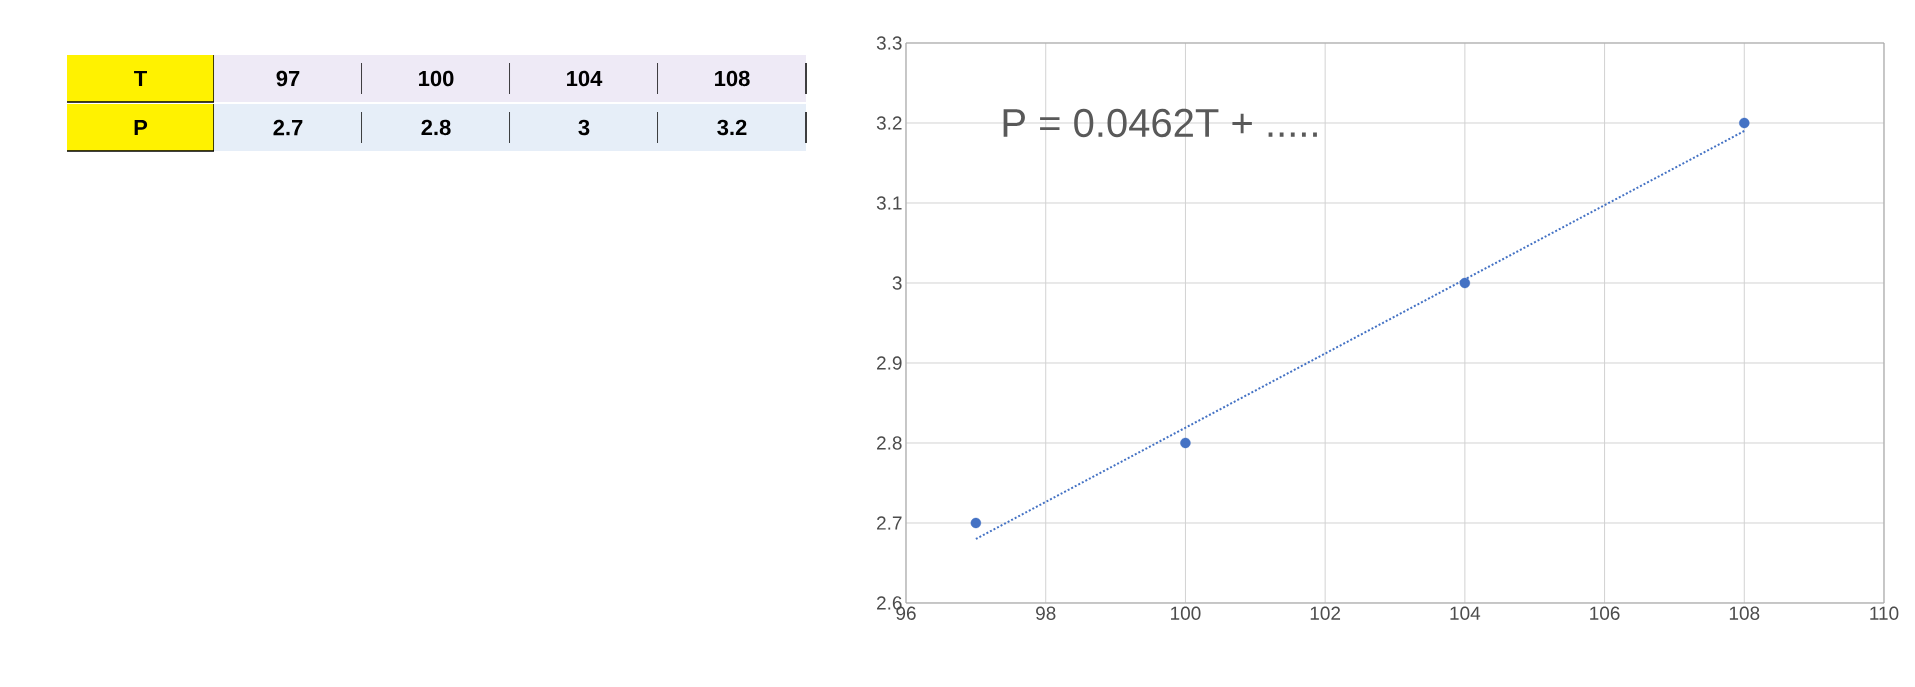 Image resolution: width=1915 pixels, height=687 pixels. I want to click on text: 2.8, so click(436, 127).